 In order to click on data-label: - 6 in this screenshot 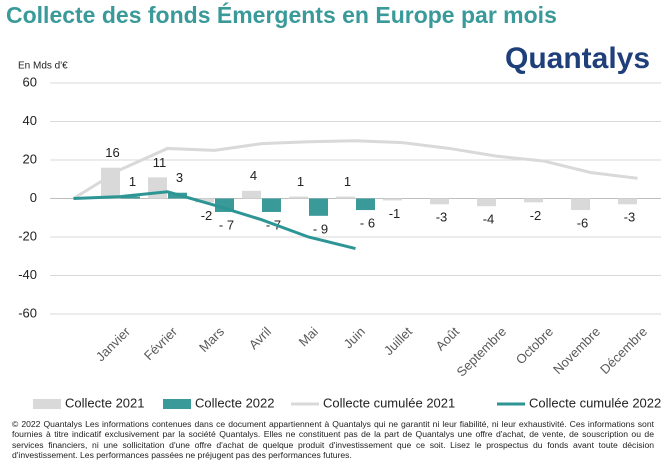, I will do `click(367, 222)`.